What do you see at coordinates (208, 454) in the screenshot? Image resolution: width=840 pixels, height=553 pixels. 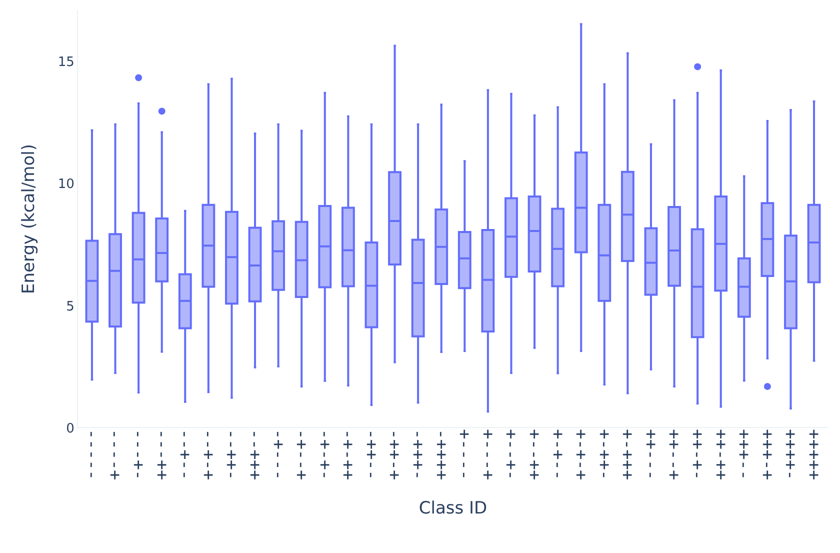 I see `x-tick-label: --+-+` at bounding box center [208, 454].